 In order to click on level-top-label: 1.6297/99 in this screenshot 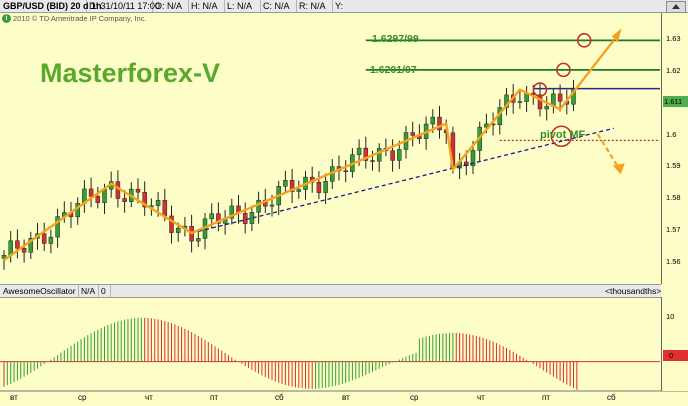, I will do `click(395, 39)`.